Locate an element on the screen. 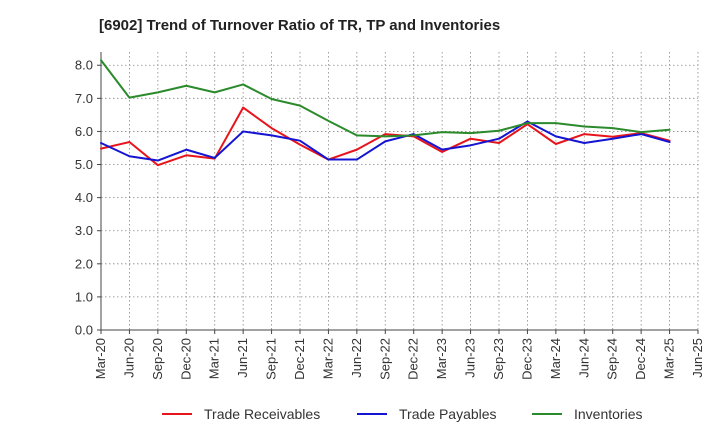 The width and height of the screenshot is (720, 440). x-tick-label: Dec-20 is located at coordinates (185, 359).